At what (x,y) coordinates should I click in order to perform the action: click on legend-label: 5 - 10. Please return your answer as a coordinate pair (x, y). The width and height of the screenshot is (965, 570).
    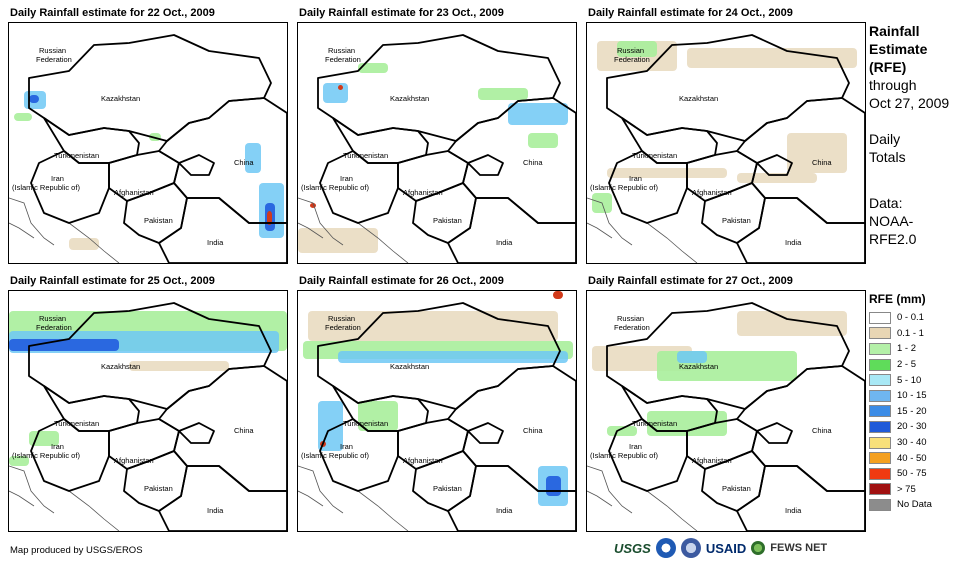
    Looking at the image, I should click on (909, 380).